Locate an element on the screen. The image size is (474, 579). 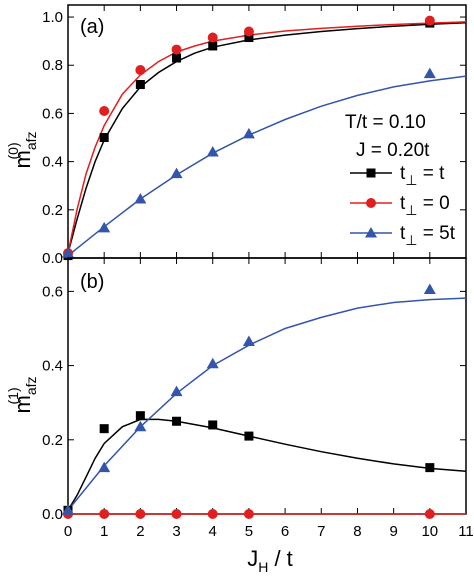
panel-a-ylabel: mafz(0) is located at coordinates (22, 149).